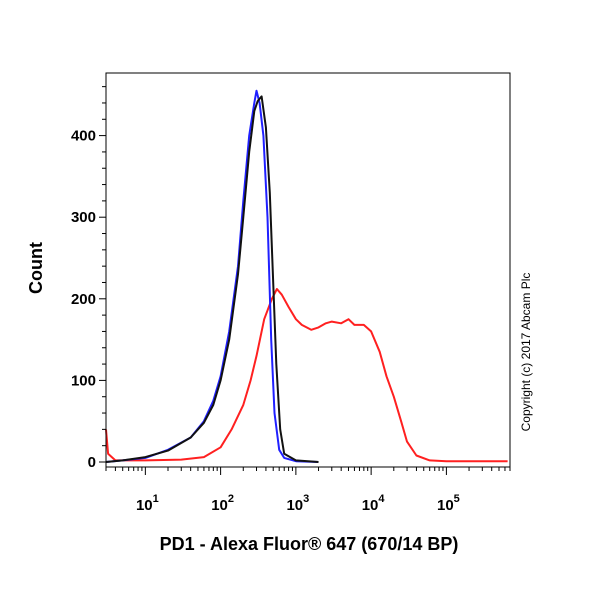  I want to click on x-tick-label: 10⁴, so click(374, 503).